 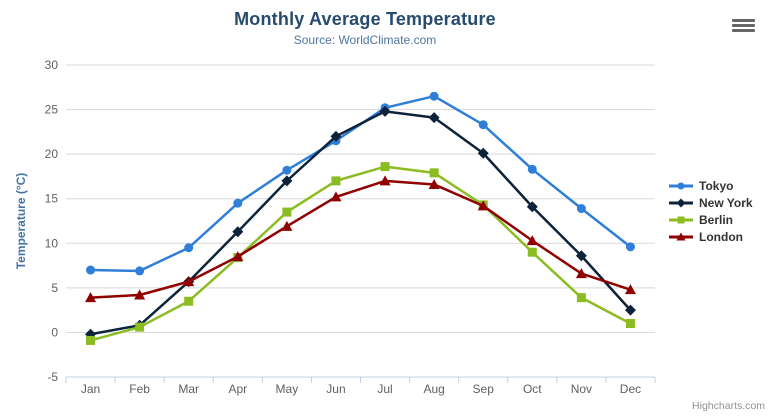 I want to click on legend-symbol-triangle-icon, so click(x=681, y=236).